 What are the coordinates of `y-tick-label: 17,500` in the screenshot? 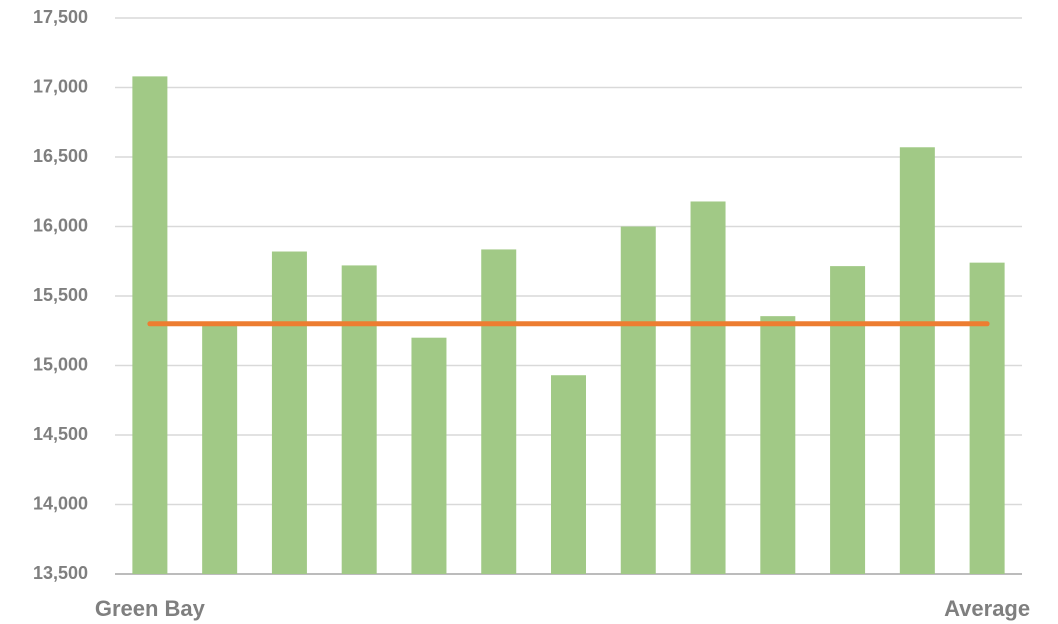 It's located at (60, 17).